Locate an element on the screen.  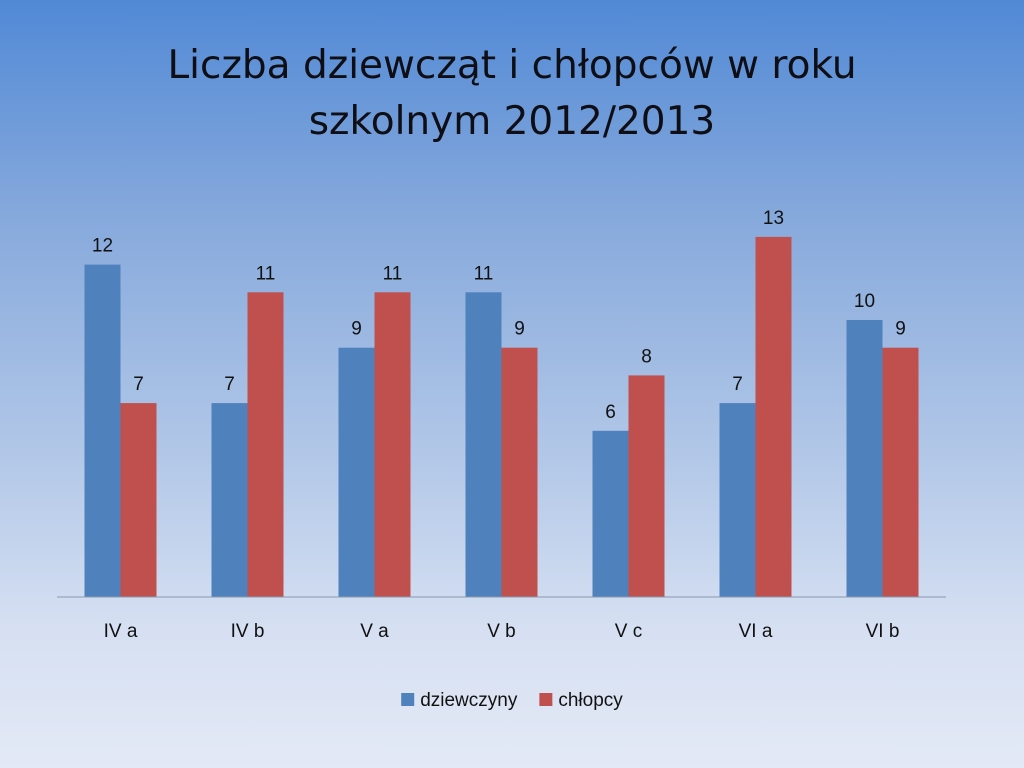
data-label: 8 is located at coordinates (646, 356).